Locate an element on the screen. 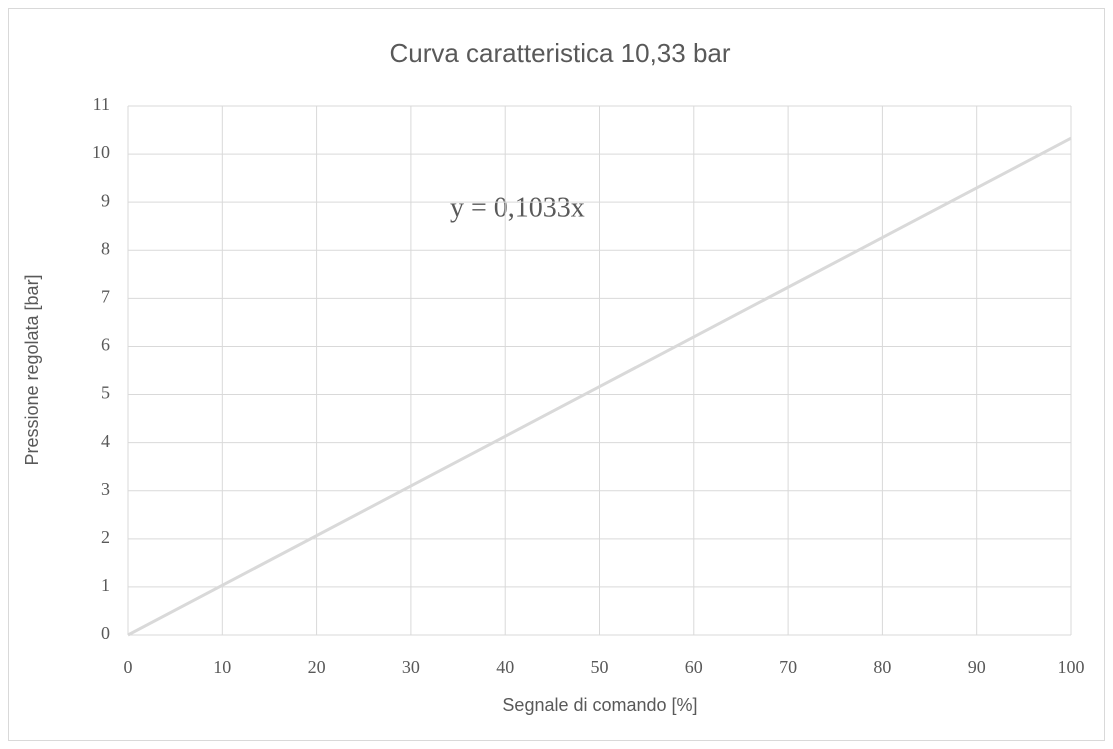 The height and width of the screenshot is (749, 1113). y-tick-label: 5 is located at coordinates (105, 393).